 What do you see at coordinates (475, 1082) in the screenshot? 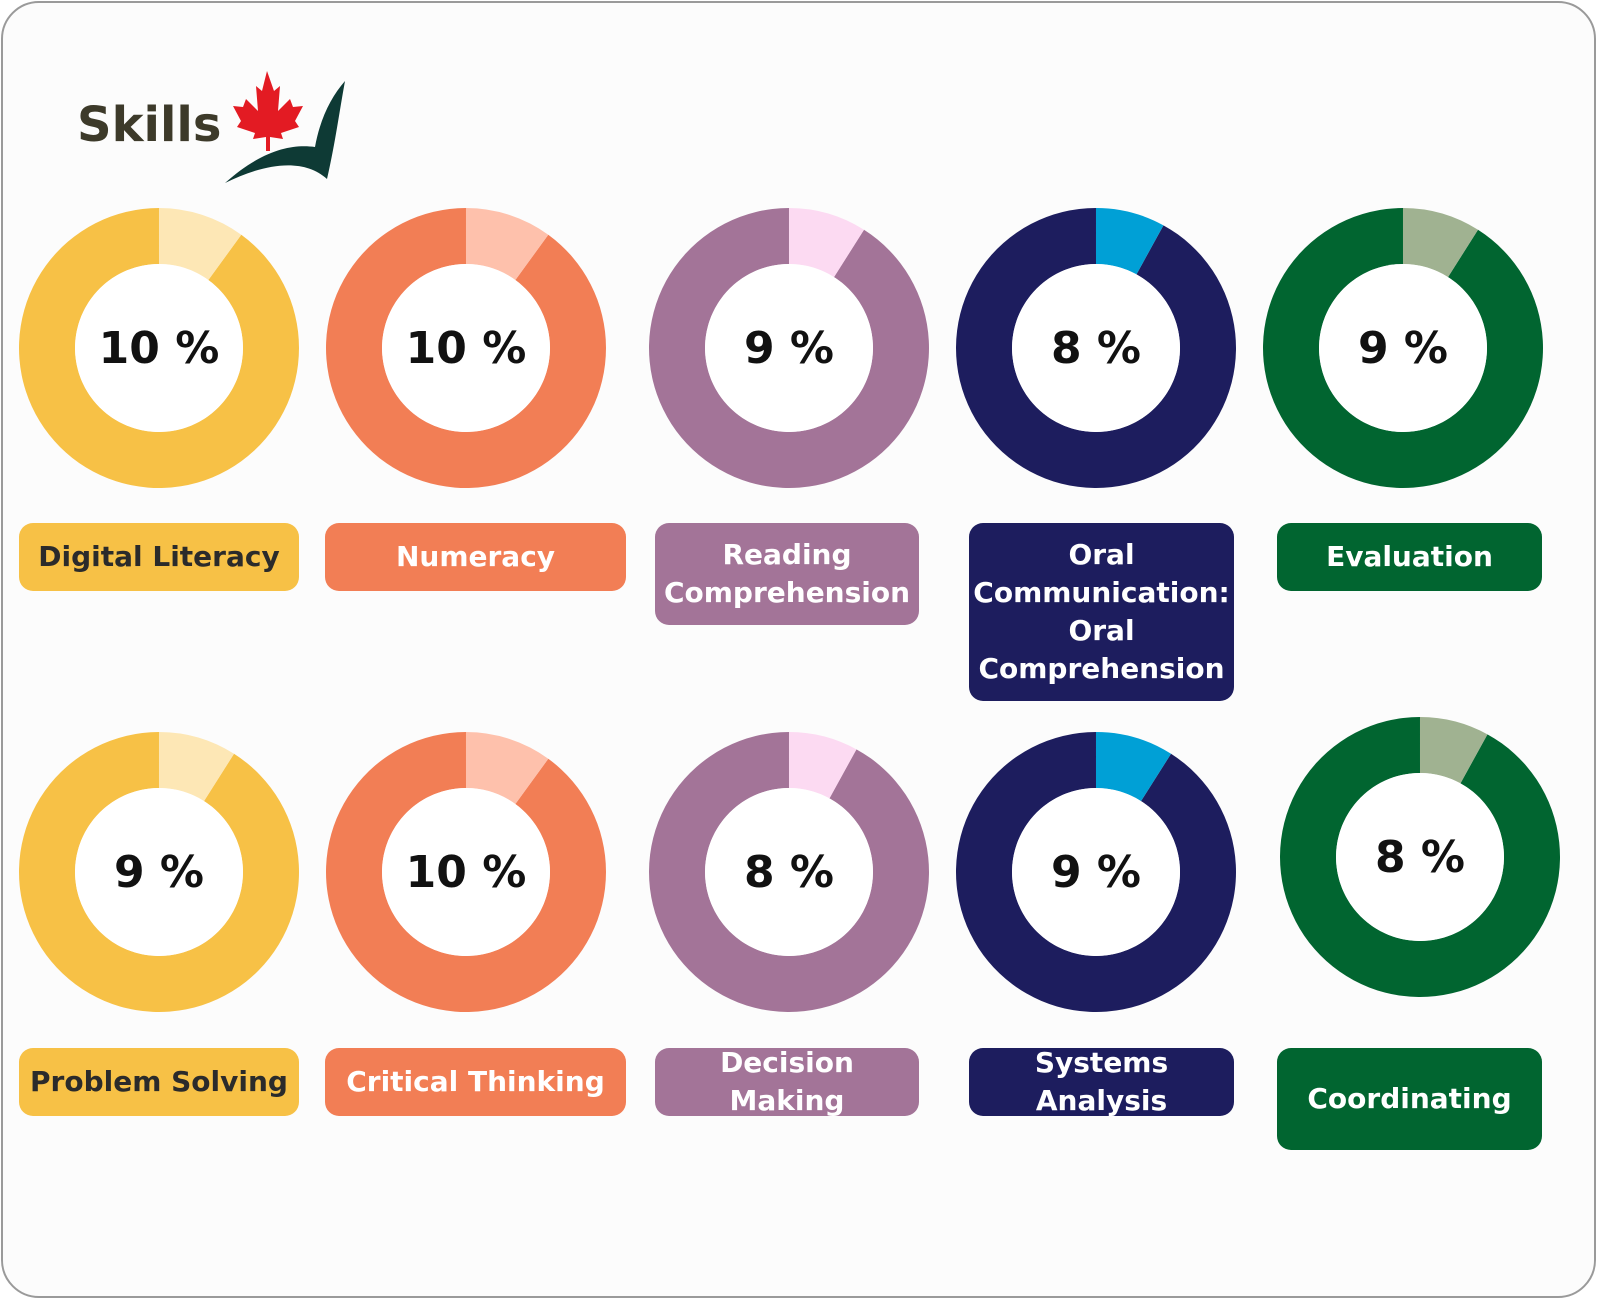
I see `skill-label-critical-thinking: Critical Thinking` at bounding box center [475, 1082].